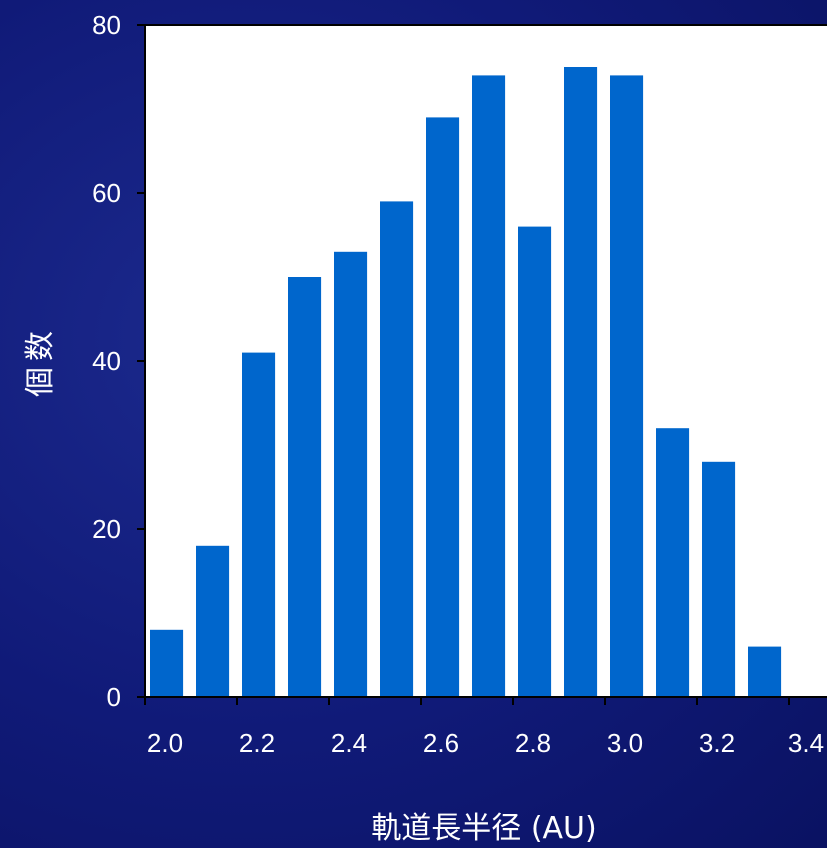 The width and height of the screenshot is (827, 848). What do you see at coordinates (719, 579) in the screenshot?
I see `bar-3.2` at bounding box center [719, 579].